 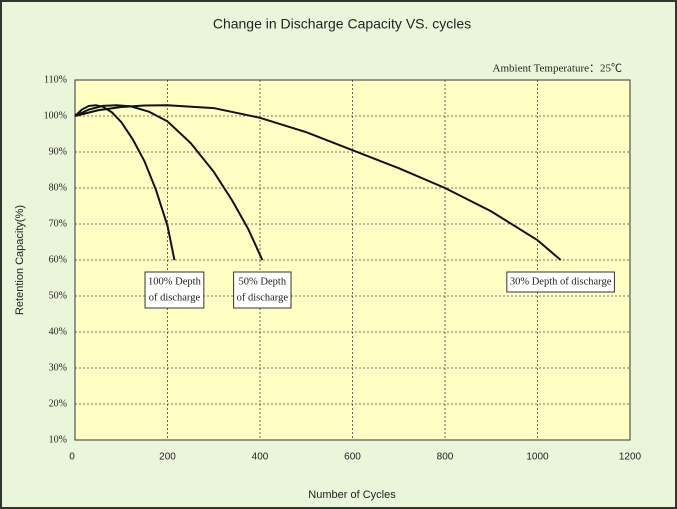 What do you see at coordinates (445, 457) in the screenshot?
I see `x-tick-label: 800` at bounding box center [445, 457].